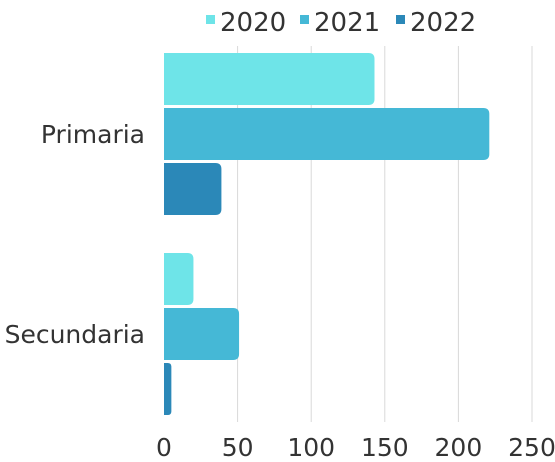 This screenshot has height=462, width=555. What do you see at coordinates (93, 134) in the screenshot?
I see `category-label: Primaria` at bounding box center [93, 134].